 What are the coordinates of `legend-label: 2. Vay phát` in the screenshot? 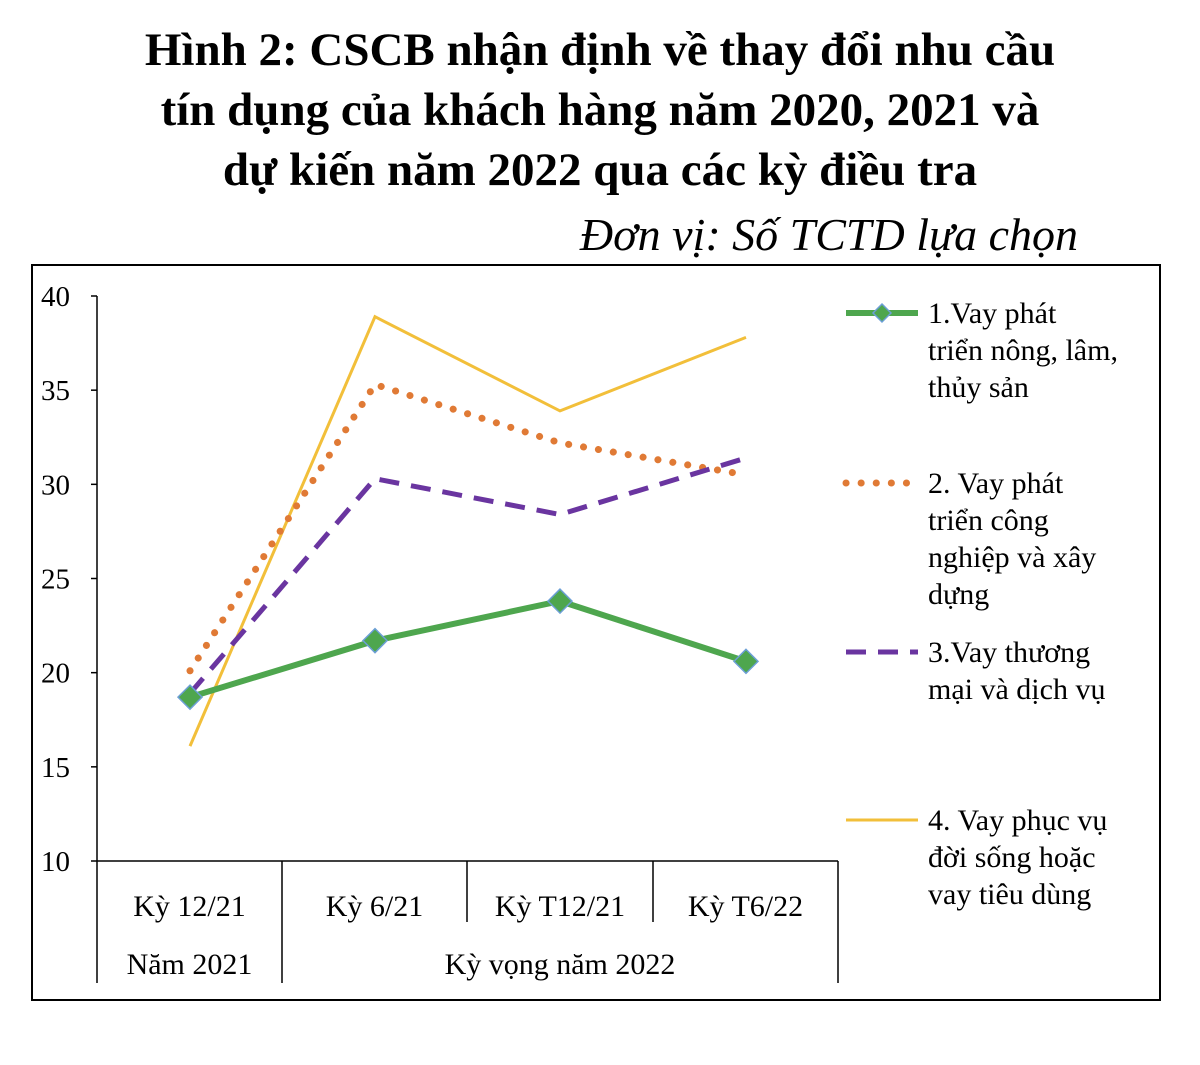 It's located at (996, 483).